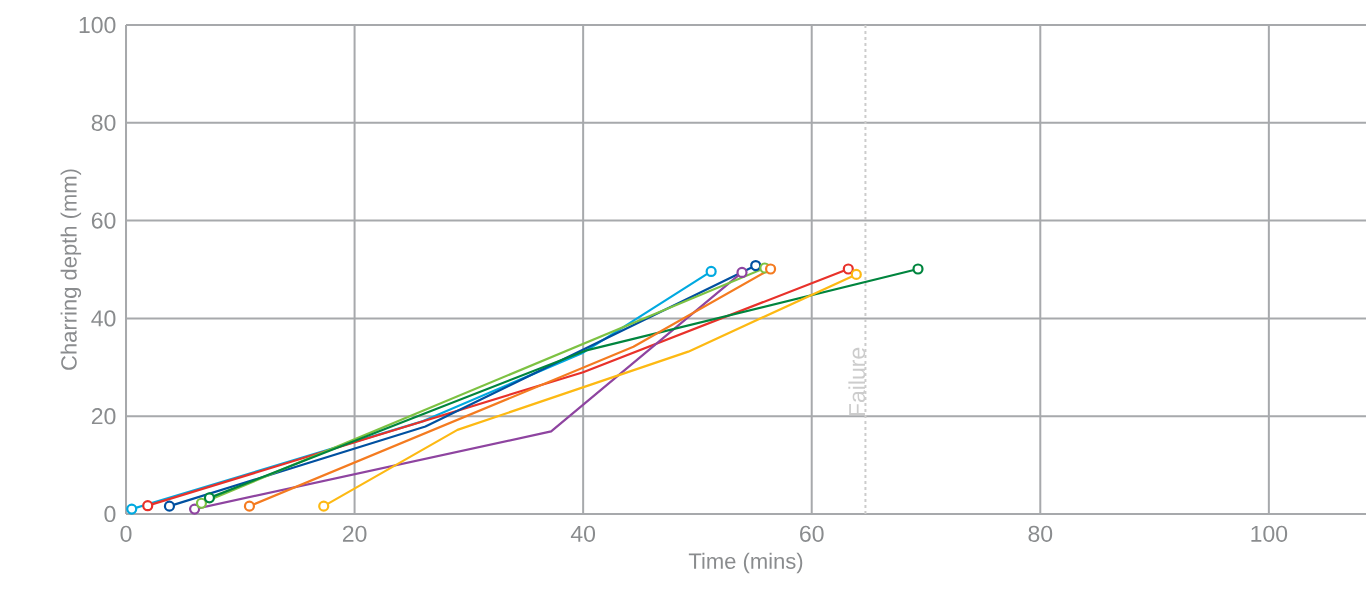  What do you see at coordinates (583, 533) in the screenshot?
I see `x-tick-label: 40` at bounding box center [583, 533].